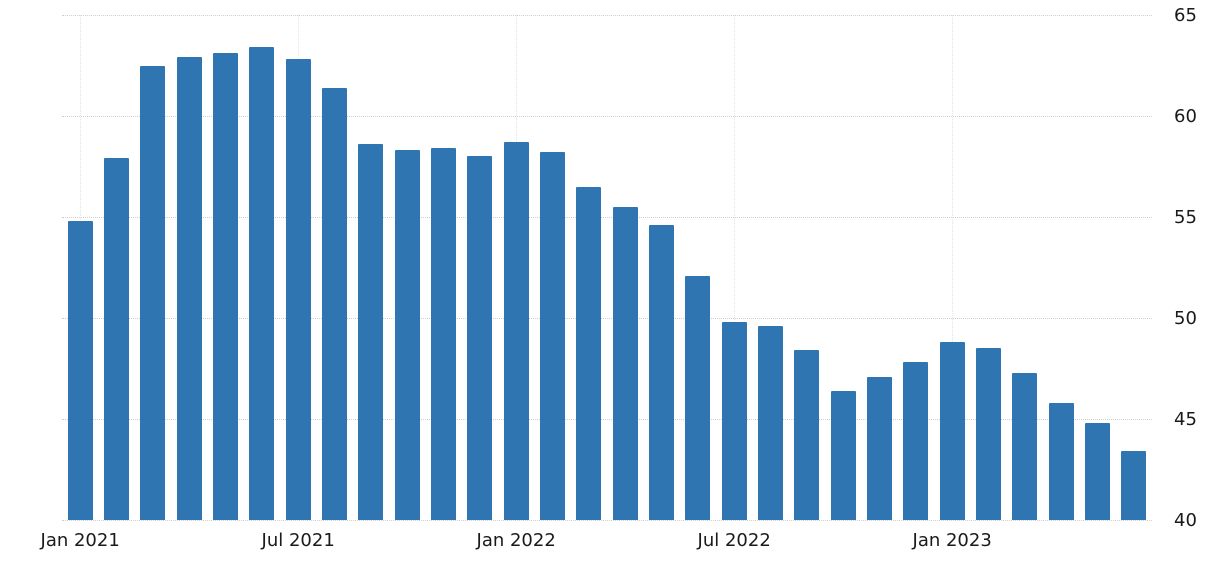  What do you see at coordinates (625, 363) in the screenshot?
I see `bar-apr-2022` at bounding box center [625, 363].